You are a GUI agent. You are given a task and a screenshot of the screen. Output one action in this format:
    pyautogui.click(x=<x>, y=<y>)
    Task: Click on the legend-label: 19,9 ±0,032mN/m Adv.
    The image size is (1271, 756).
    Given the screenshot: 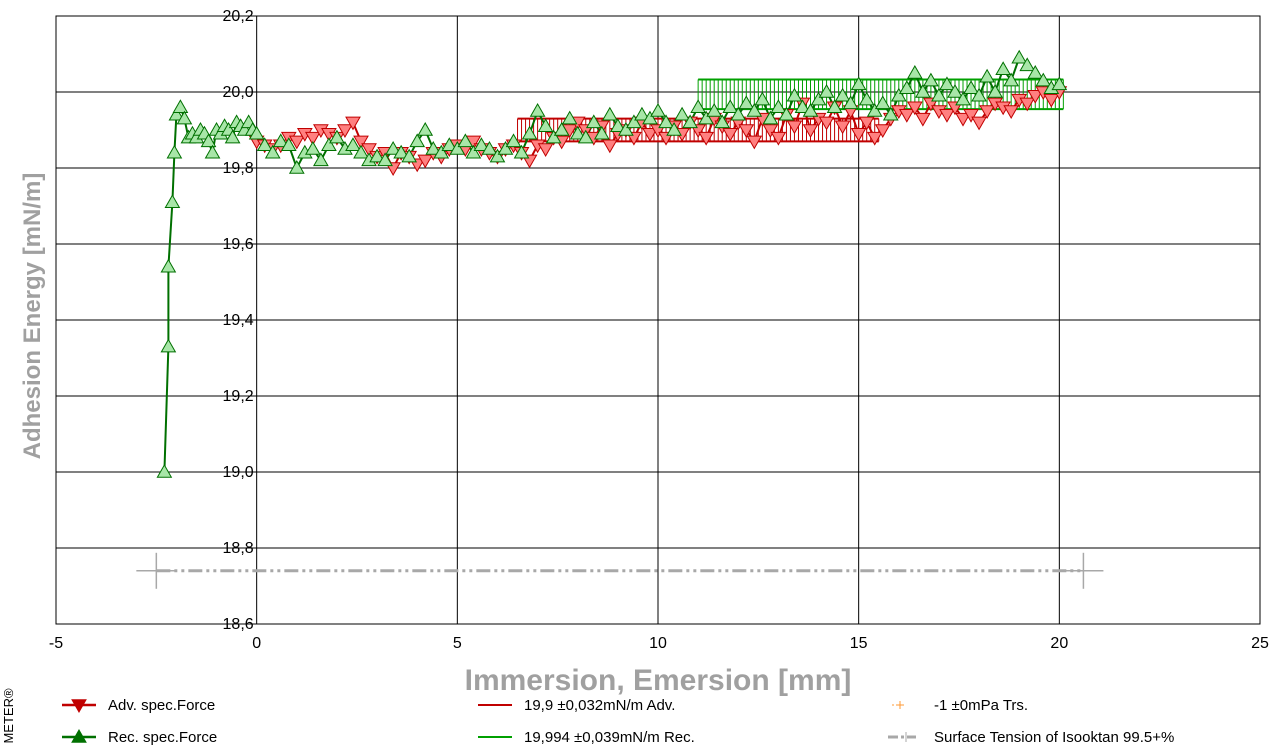 What is the action you would take?
    pyautogui.click(x=599, y=705)
    